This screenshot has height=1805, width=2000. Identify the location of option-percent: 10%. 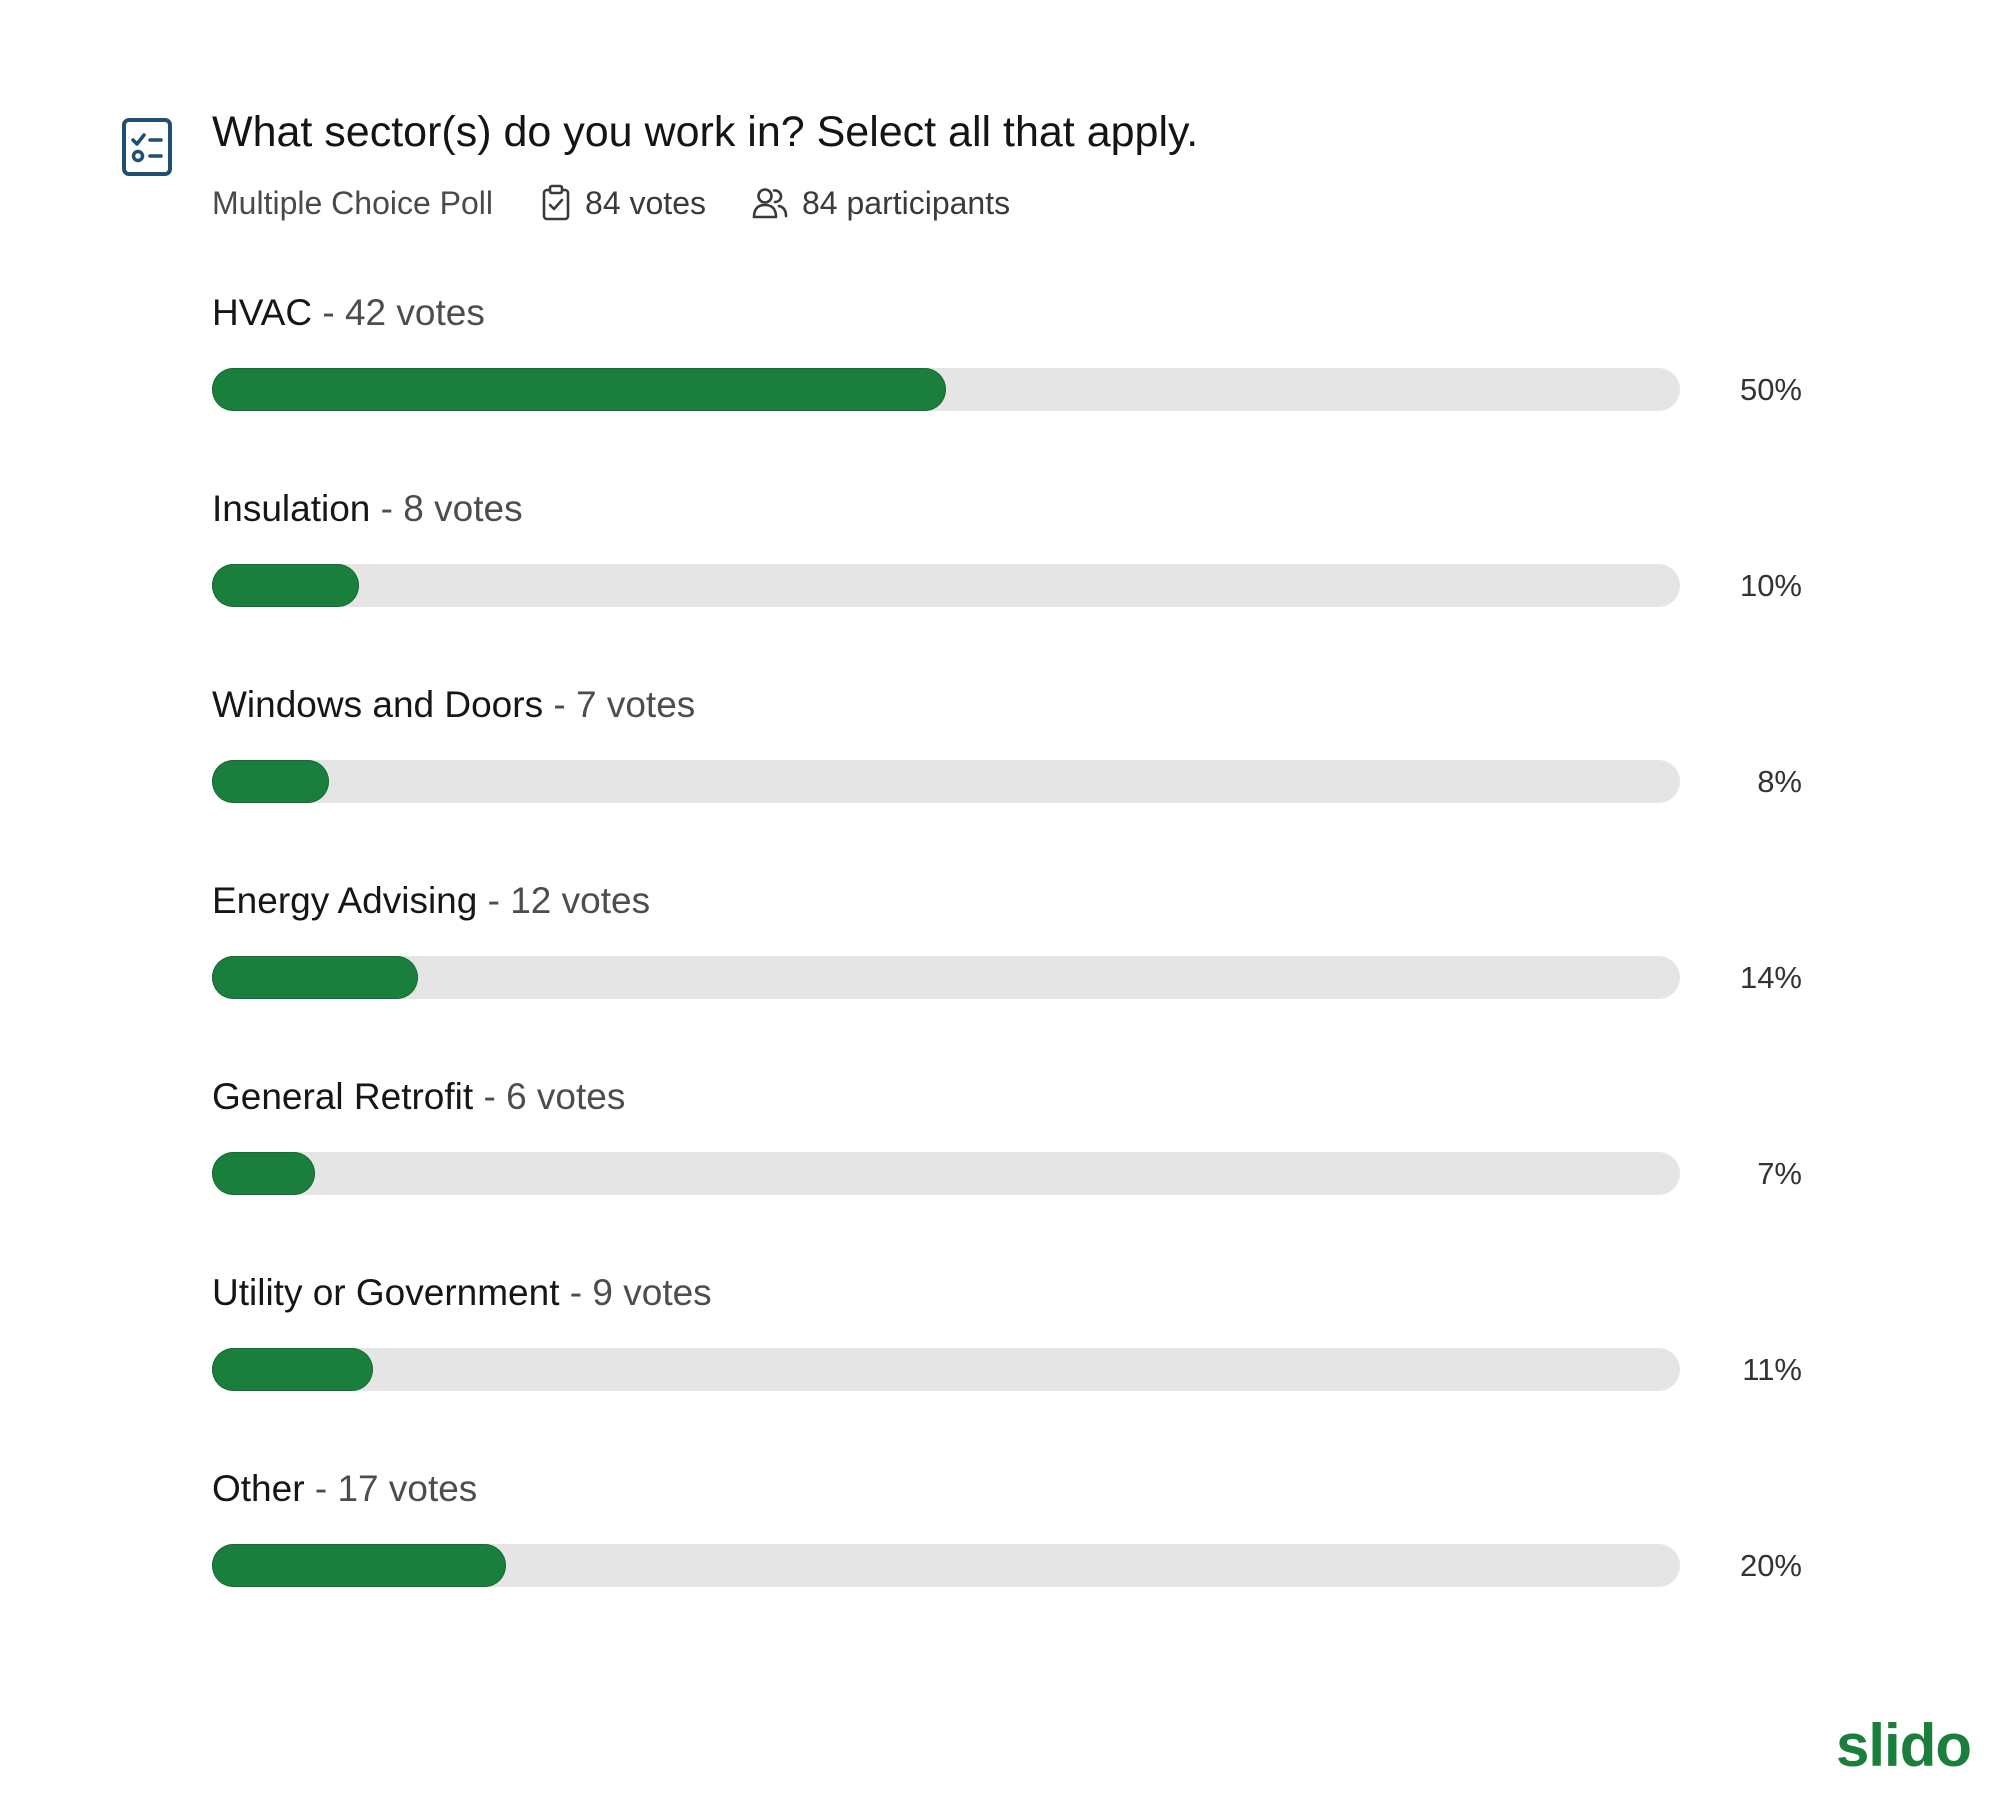
(1770, 585).